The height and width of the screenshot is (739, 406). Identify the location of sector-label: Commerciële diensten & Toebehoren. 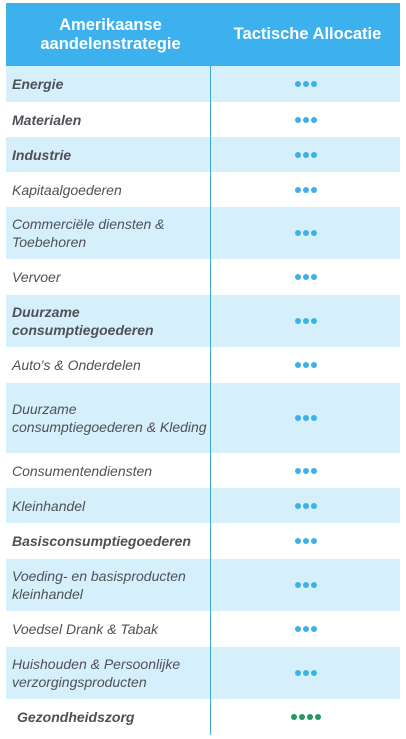
(108, 233).